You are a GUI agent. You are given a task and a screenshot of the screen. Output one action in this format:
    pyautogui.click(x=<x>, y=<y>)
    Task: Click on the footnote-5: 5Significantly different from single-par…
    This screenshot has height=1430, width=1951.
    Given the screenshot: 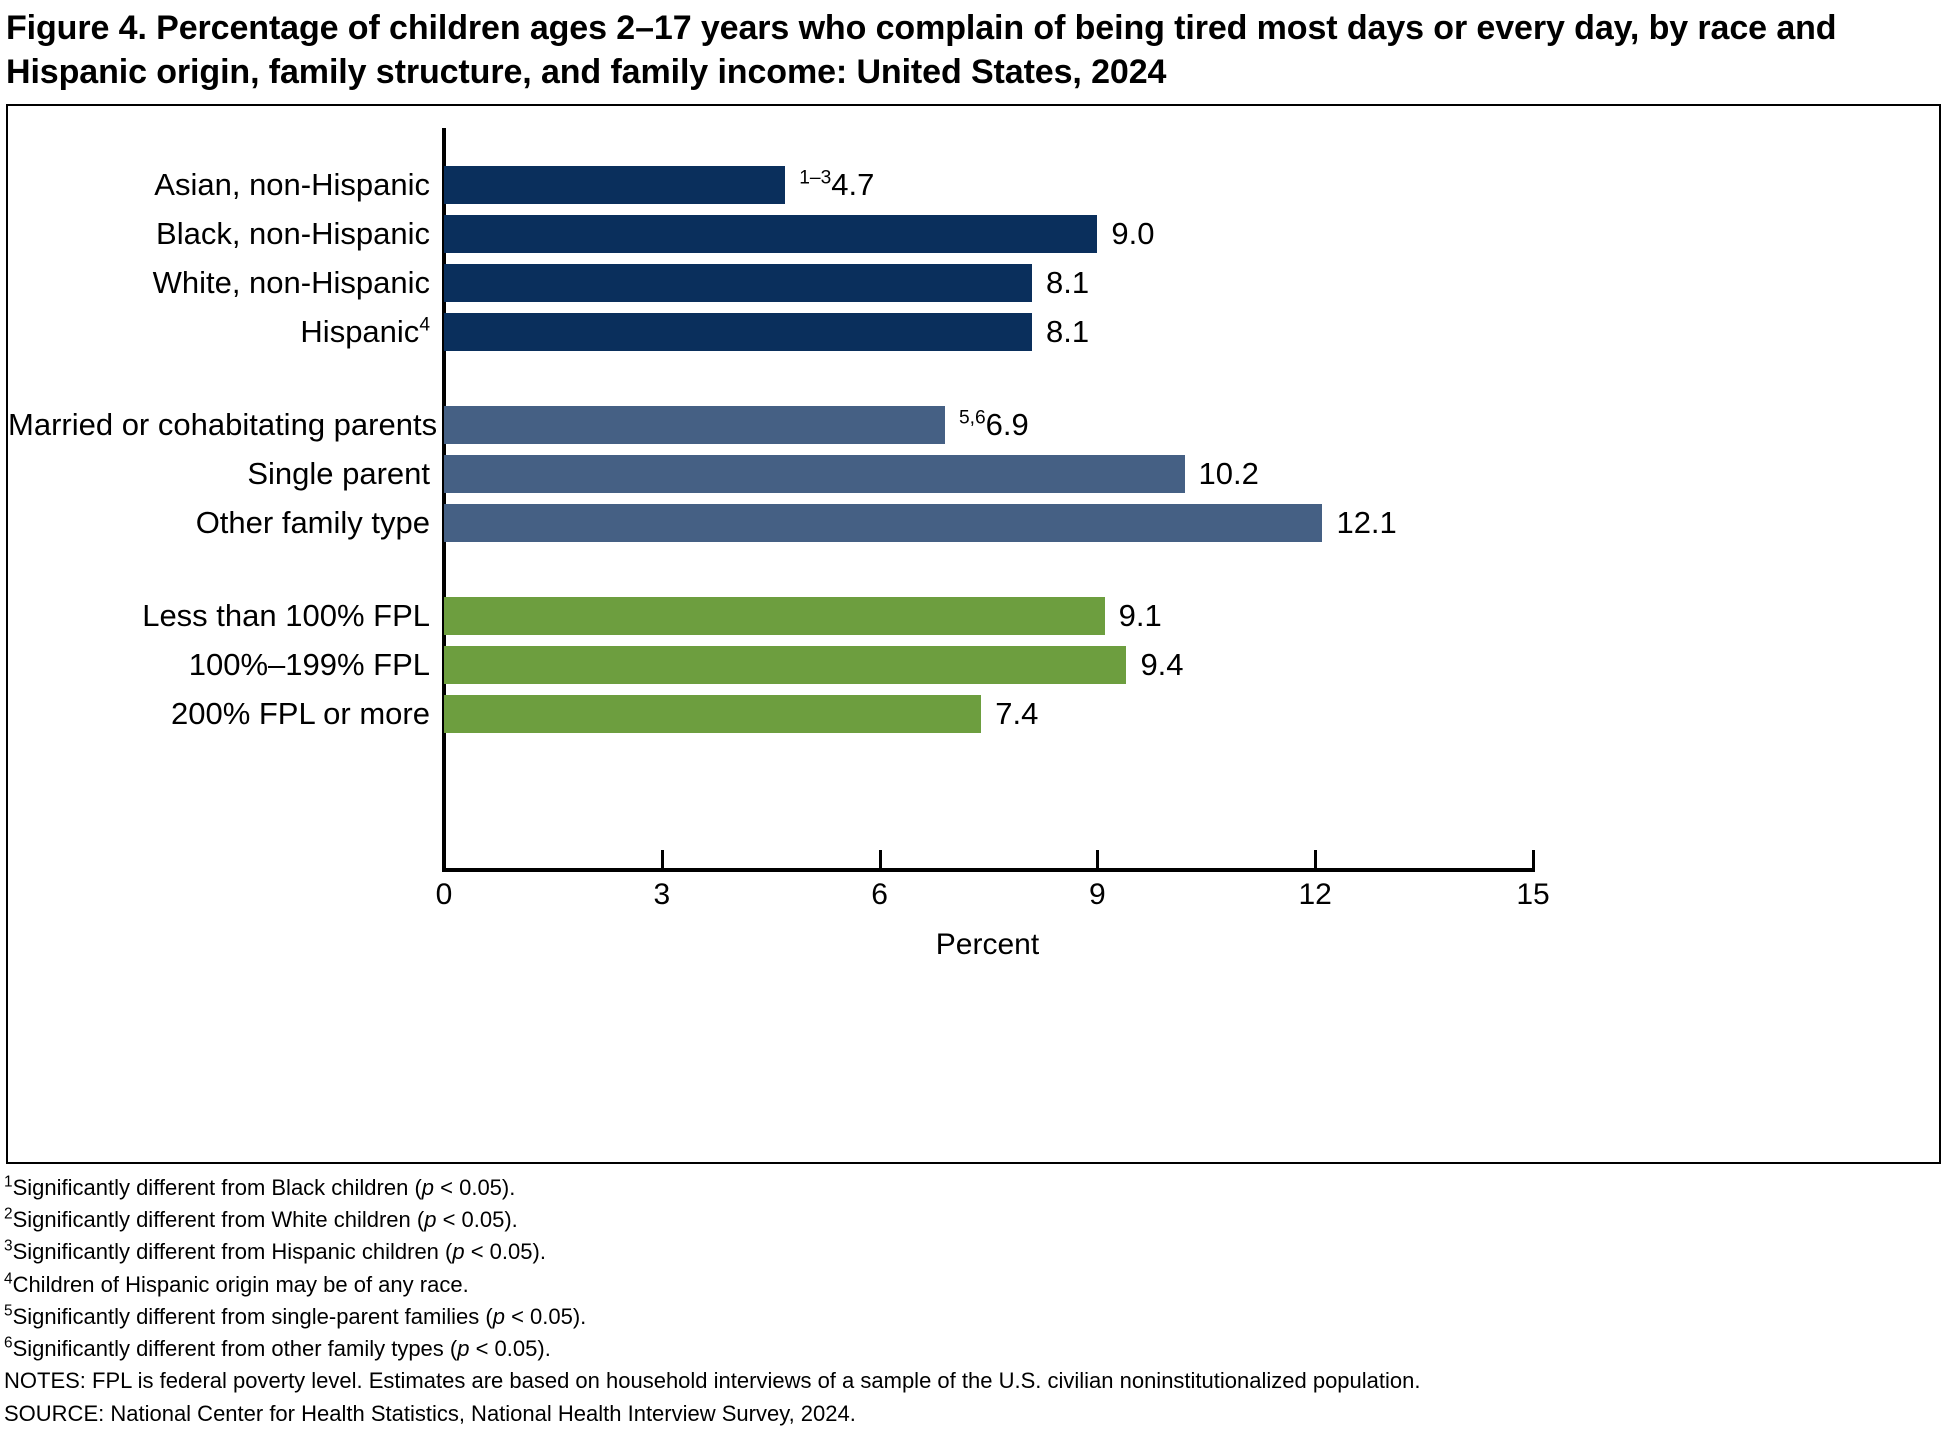 What is the action you would take?
    pyautogui.click(x=295, y=1315)
    